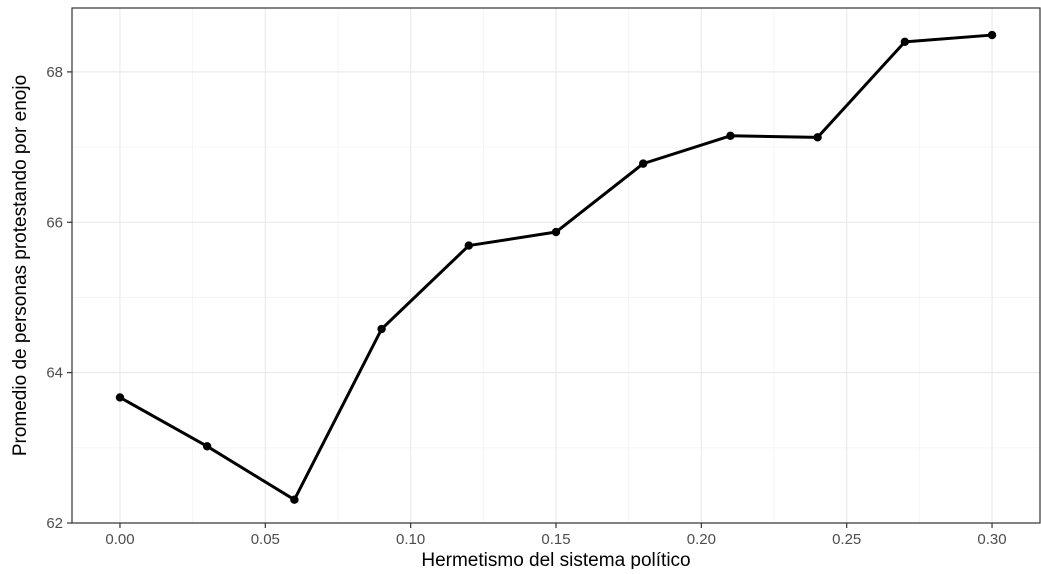  I want to click on x-tick-label: 0.30, so click(991, 539).